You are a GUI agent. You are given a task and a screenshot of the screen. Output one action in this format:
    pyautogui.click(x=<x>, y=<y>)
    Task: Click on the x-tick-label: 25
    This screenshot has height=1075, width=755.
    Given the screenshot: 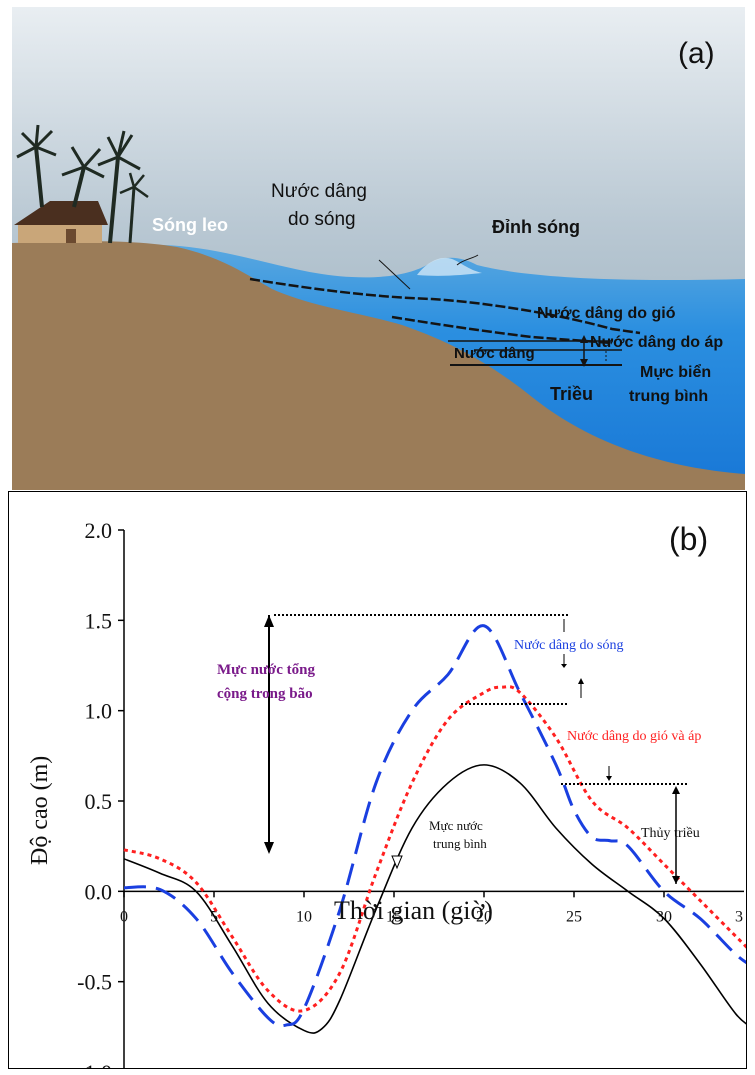 What is the action you would take?
    pyautogui.click(x=574, y=916)
    